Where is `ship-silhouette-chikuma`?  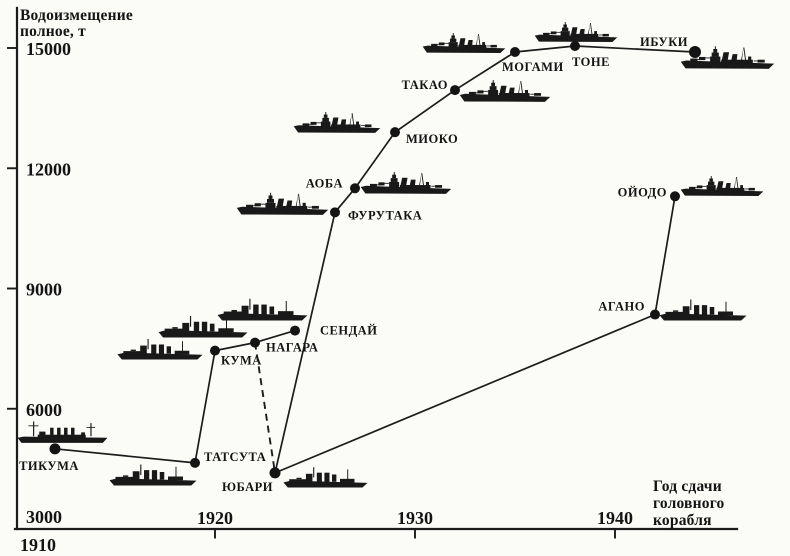
ship-silhouette-chikuma is located at coordinates (62, 432).